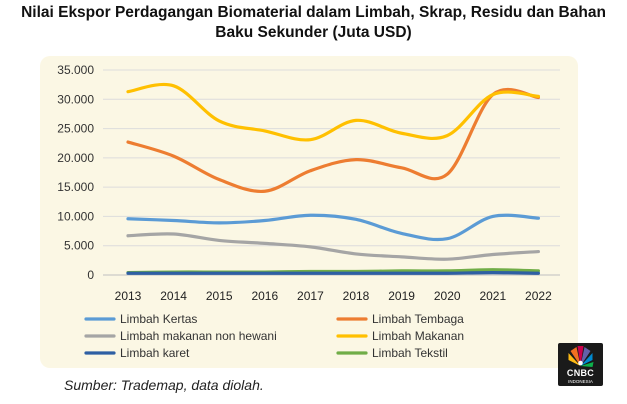 Image resolution: width=627 pixels, height=404 pixels. Describe the element at coordinates (447, 296) in the screenshot. I see `x-tick-label: 2020` at that location.